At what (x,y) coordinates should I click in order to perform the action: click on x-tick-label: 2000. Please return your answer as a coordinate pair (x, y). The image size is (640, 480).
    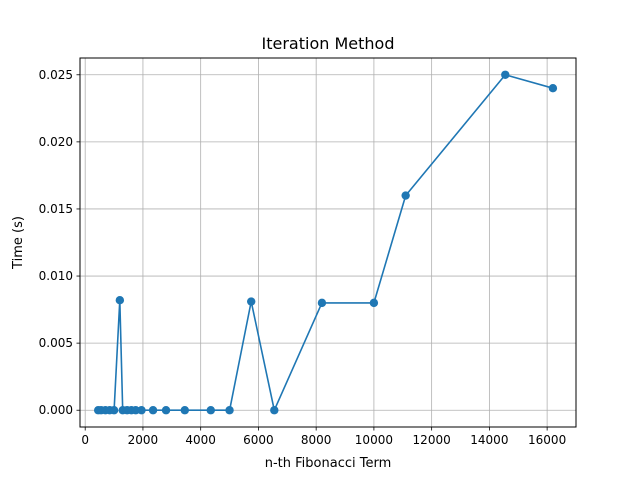
    Looking at the image, I should click on (143, 440).